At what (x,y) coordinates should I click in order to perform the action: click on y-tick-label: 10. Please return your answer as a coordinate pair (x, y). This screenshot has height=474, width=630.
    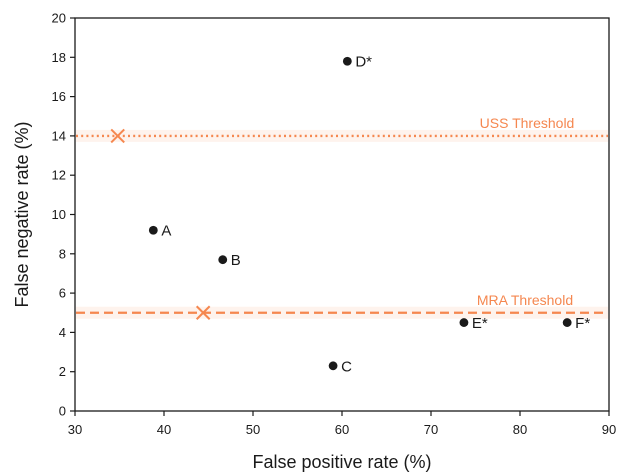
    Looking at the image, I should click on (59, 214).